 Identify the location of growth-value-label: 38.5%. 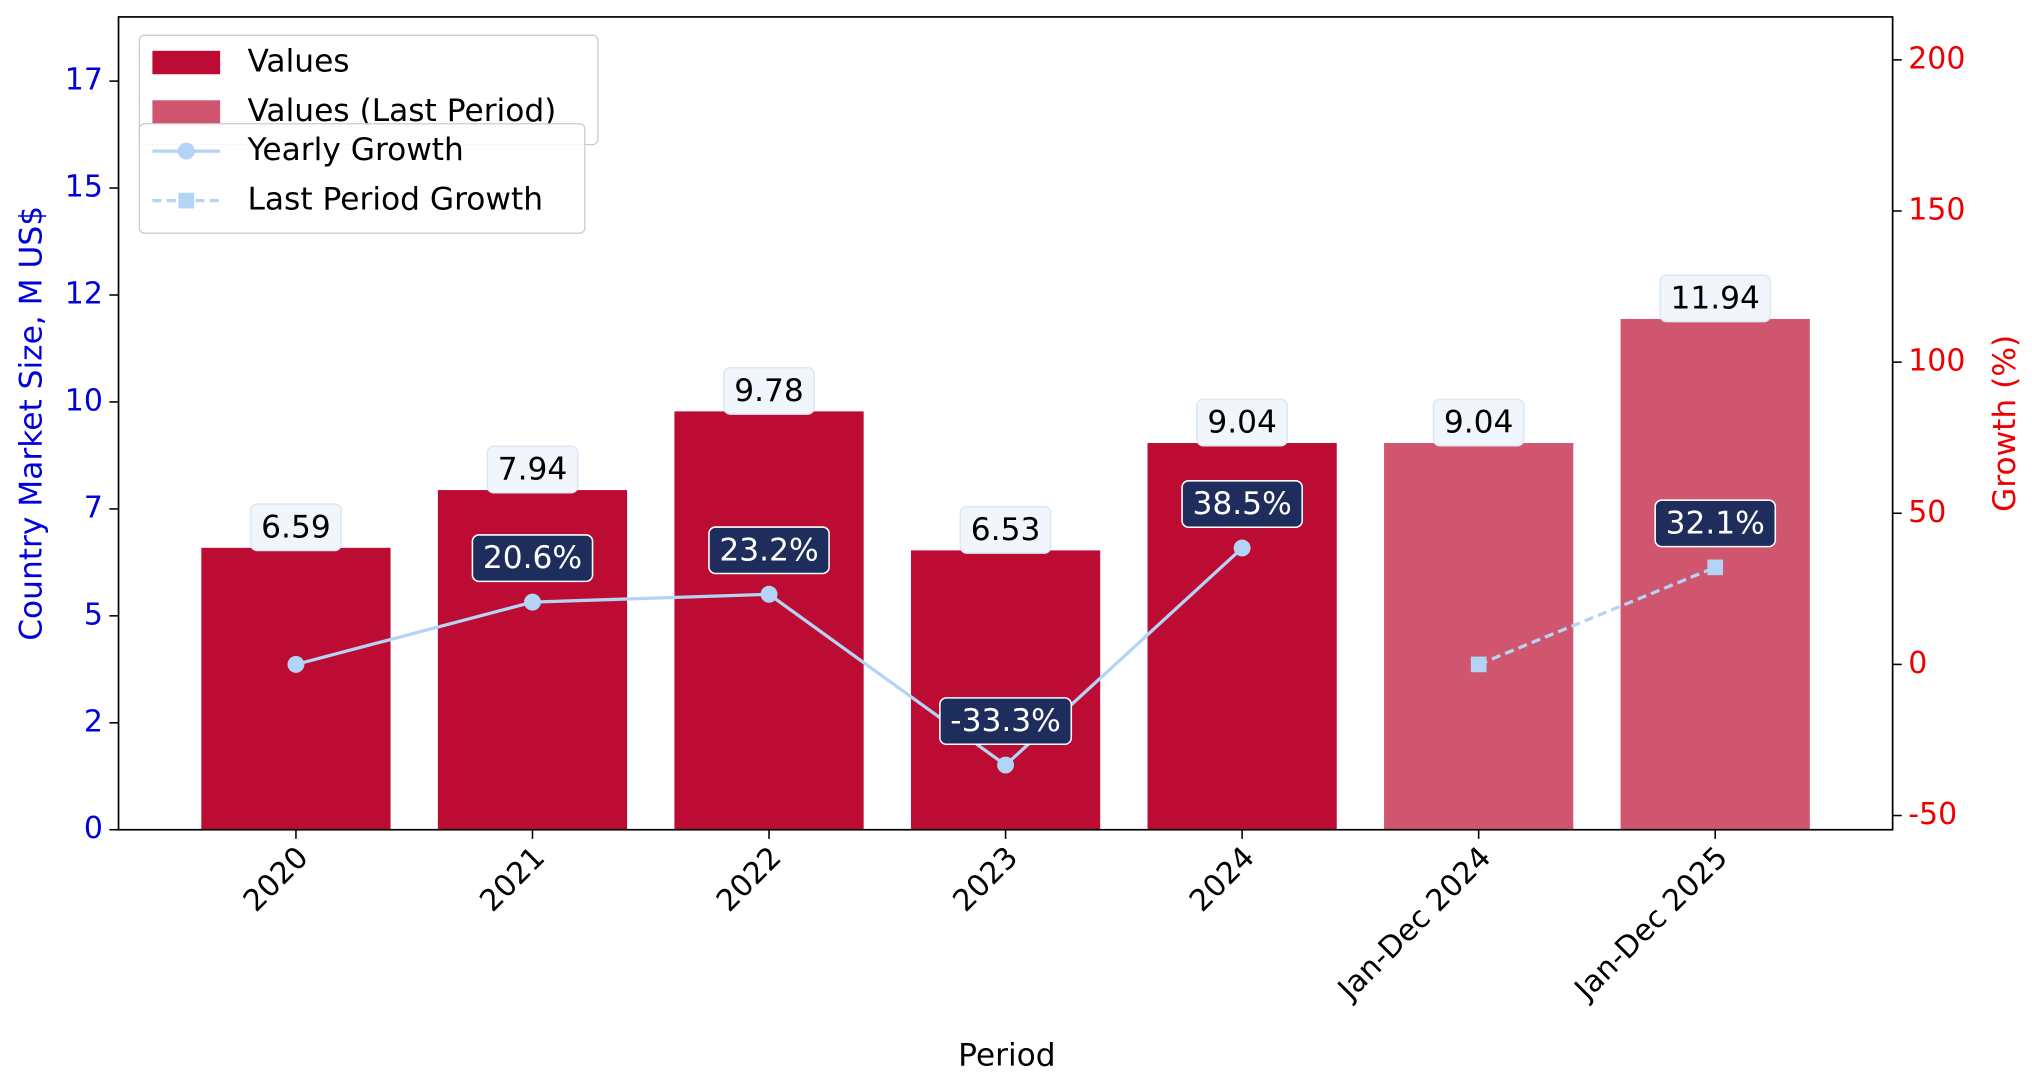
(1242, 504).